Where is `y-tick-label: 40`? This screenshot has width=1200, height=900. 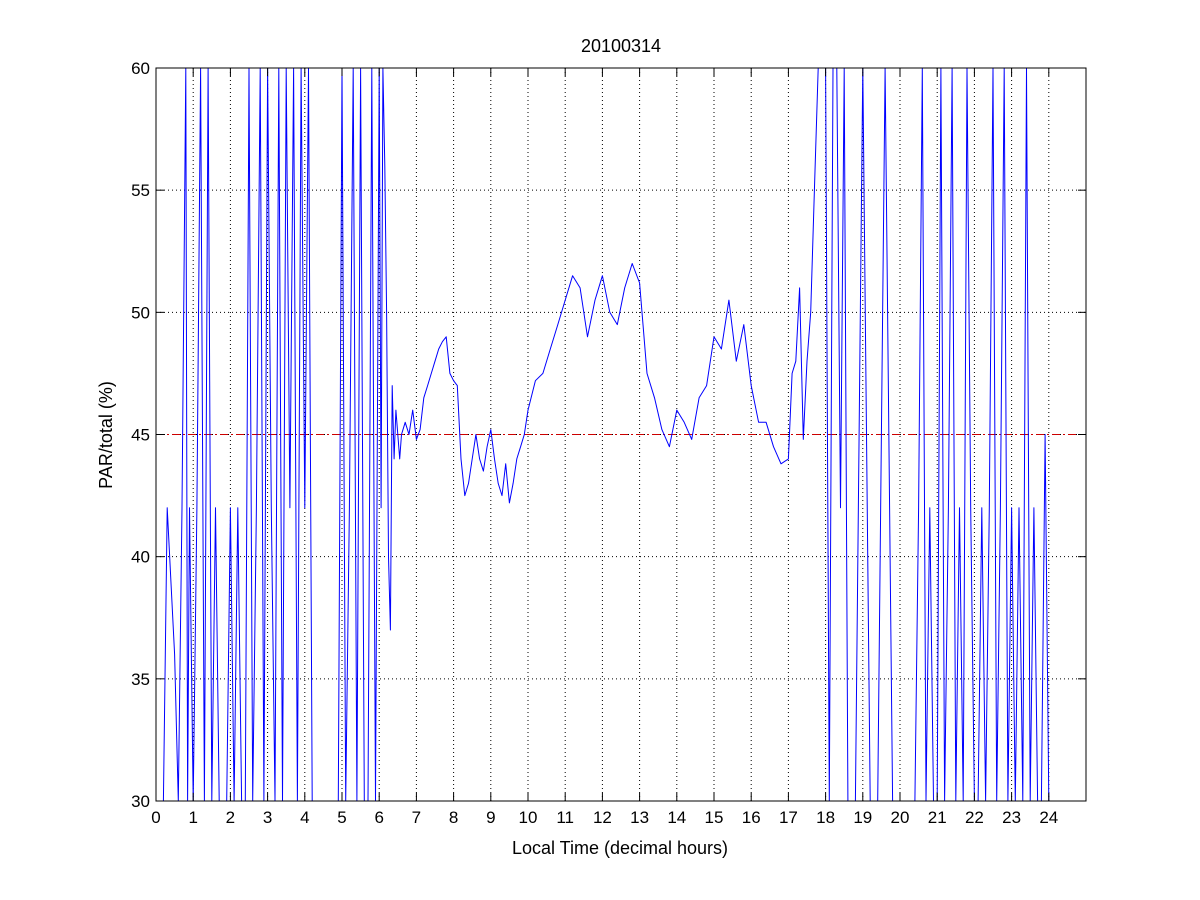 y-tick-label: 40 is located at coordinates (140, 557).